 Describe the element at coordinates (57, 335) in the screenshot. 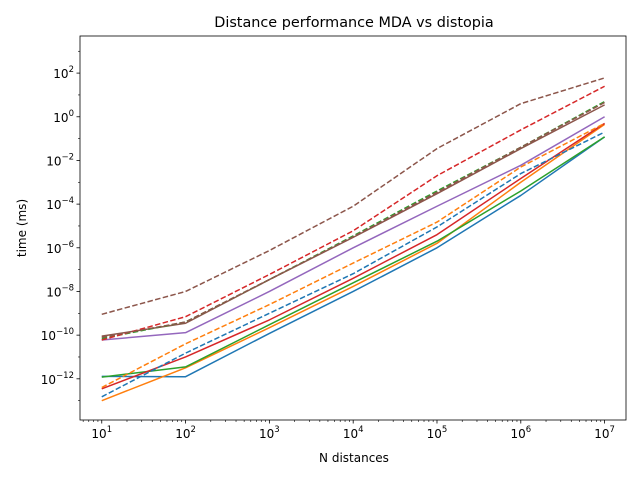

I see `y-tick-label: 10⁻¹⁰` at that location.